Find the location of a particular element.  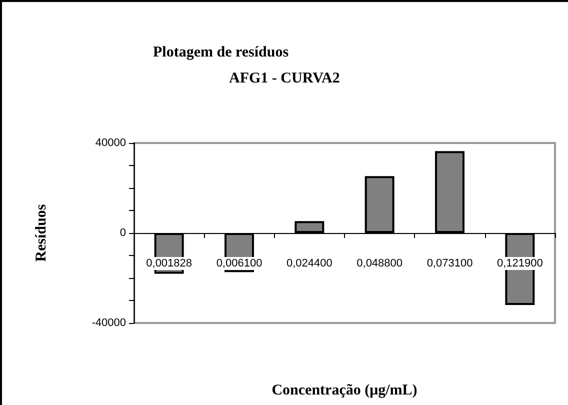

x-axis-title: Concentração (μg/mL) is located at coordinates (345, 390).